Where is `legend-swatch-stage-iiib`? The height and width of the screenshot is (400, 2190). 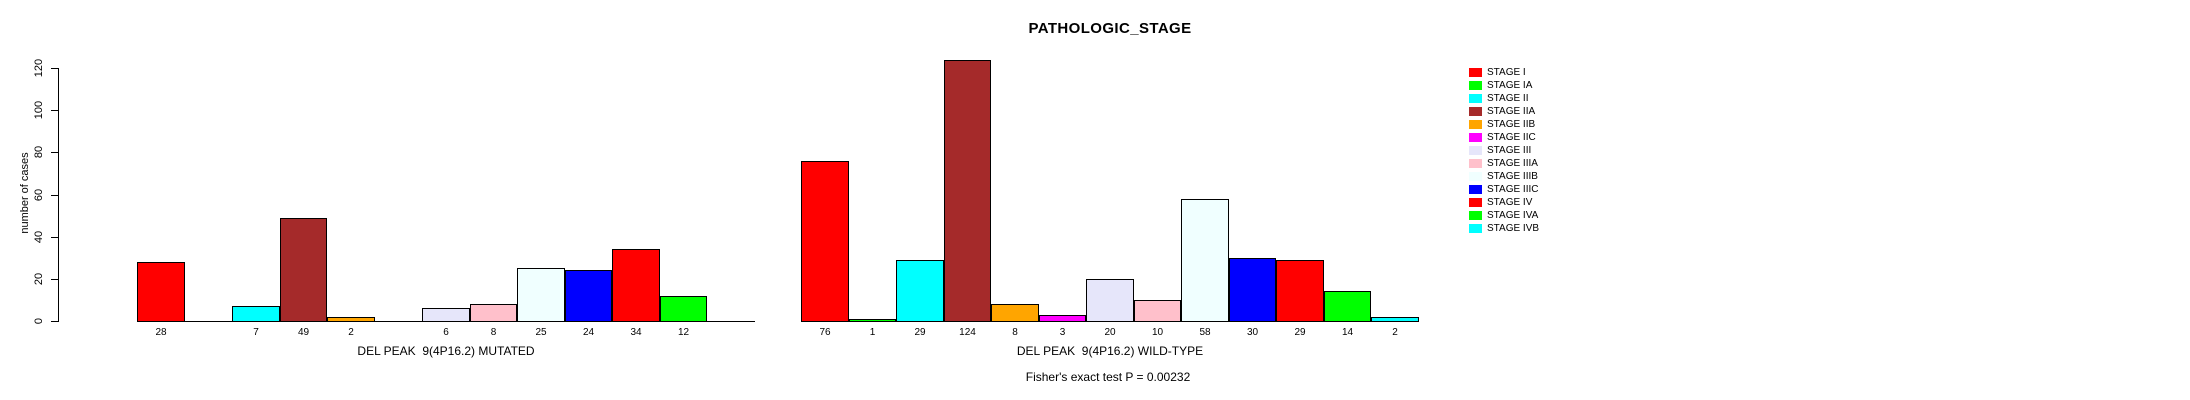
legend-swatch-stage-iiib is located at coordinates (1475, 176).